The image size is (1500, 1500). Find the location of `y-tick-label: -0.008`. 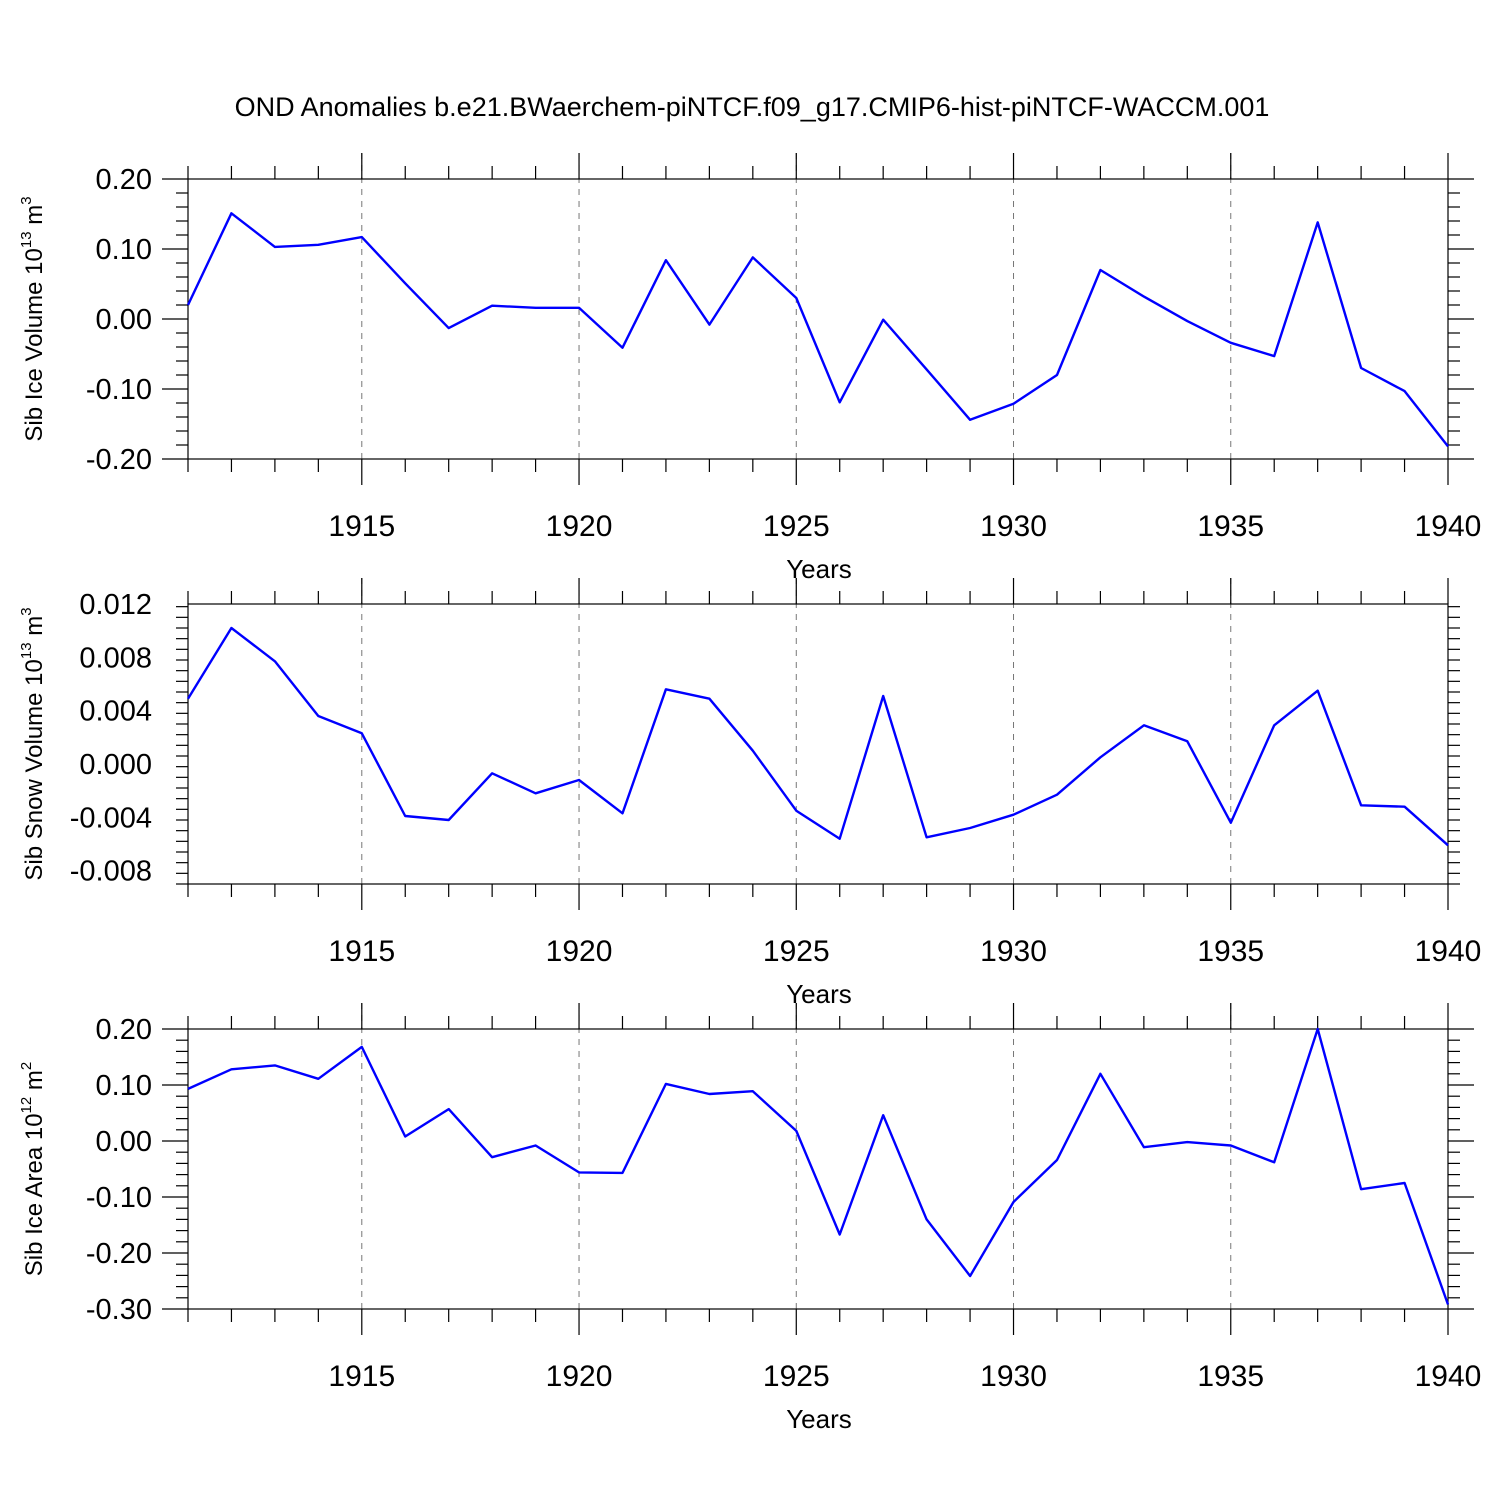

y-tick-label: -0.008 is located at coordinates (111, 872).